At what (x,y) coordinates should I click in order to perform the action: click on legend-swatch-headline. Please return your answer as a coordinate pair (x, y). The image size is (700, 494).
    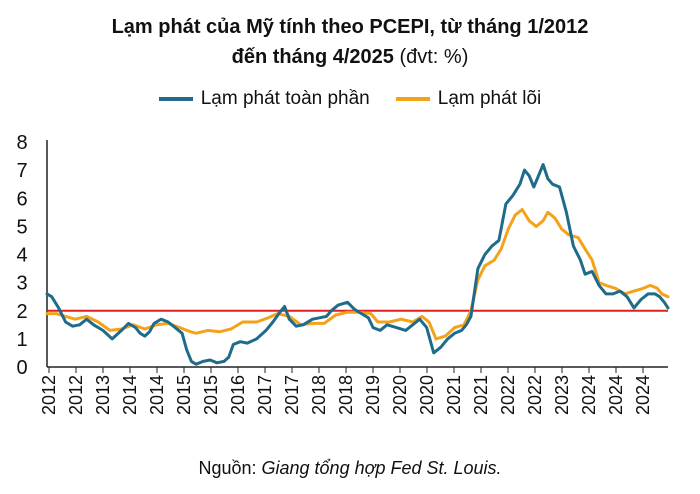
    Looking at the image, I should click on (175, 99).